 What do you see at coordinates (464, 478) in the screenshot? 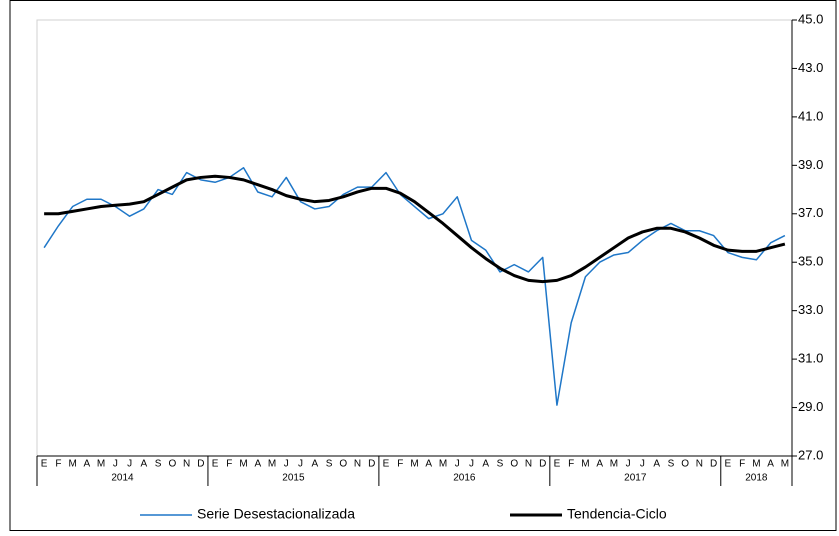
I see `year-label: 2016` at bounding box center [464, 478].